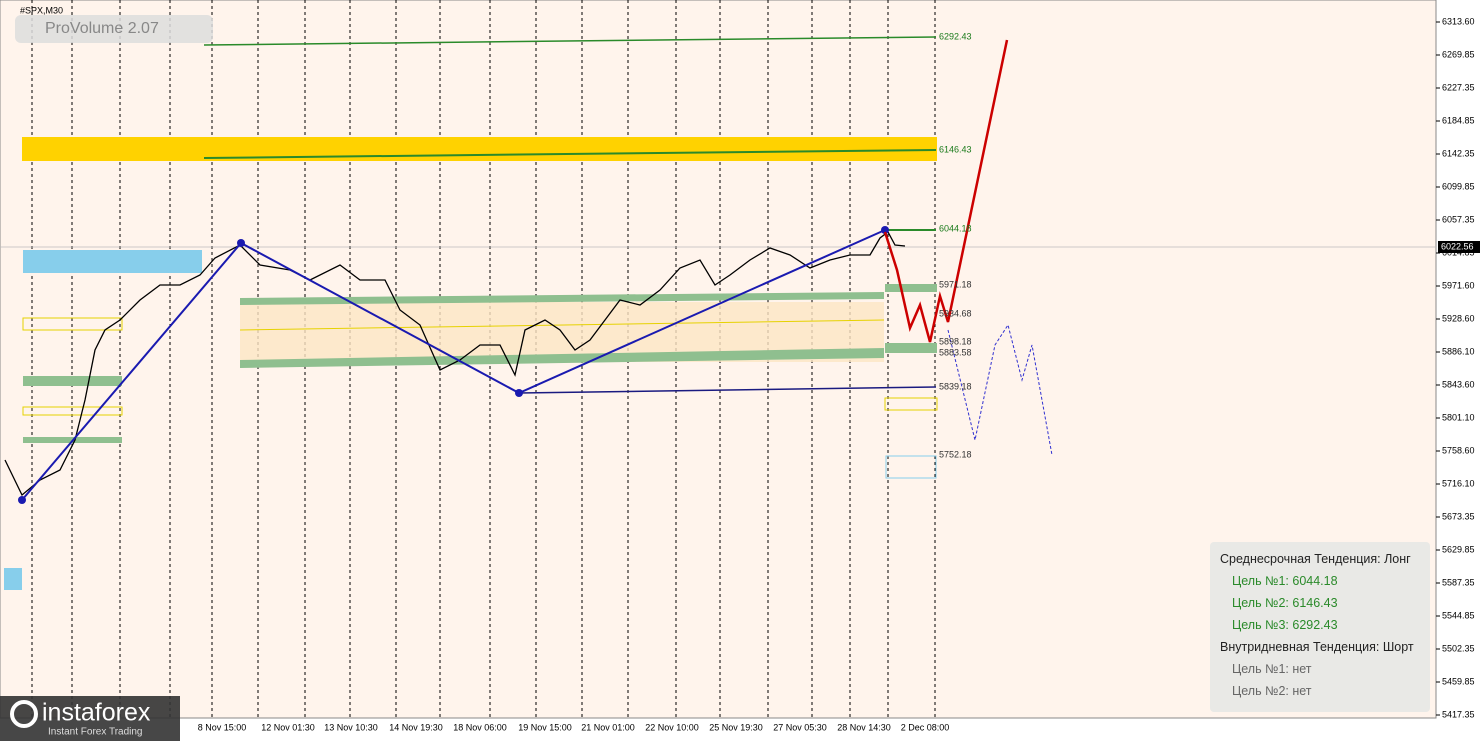  What do you see at coordinates (1458, 549) in the screenshot?
I see `price-tick-label: 5629.85` at bounding box center [1458, 549].